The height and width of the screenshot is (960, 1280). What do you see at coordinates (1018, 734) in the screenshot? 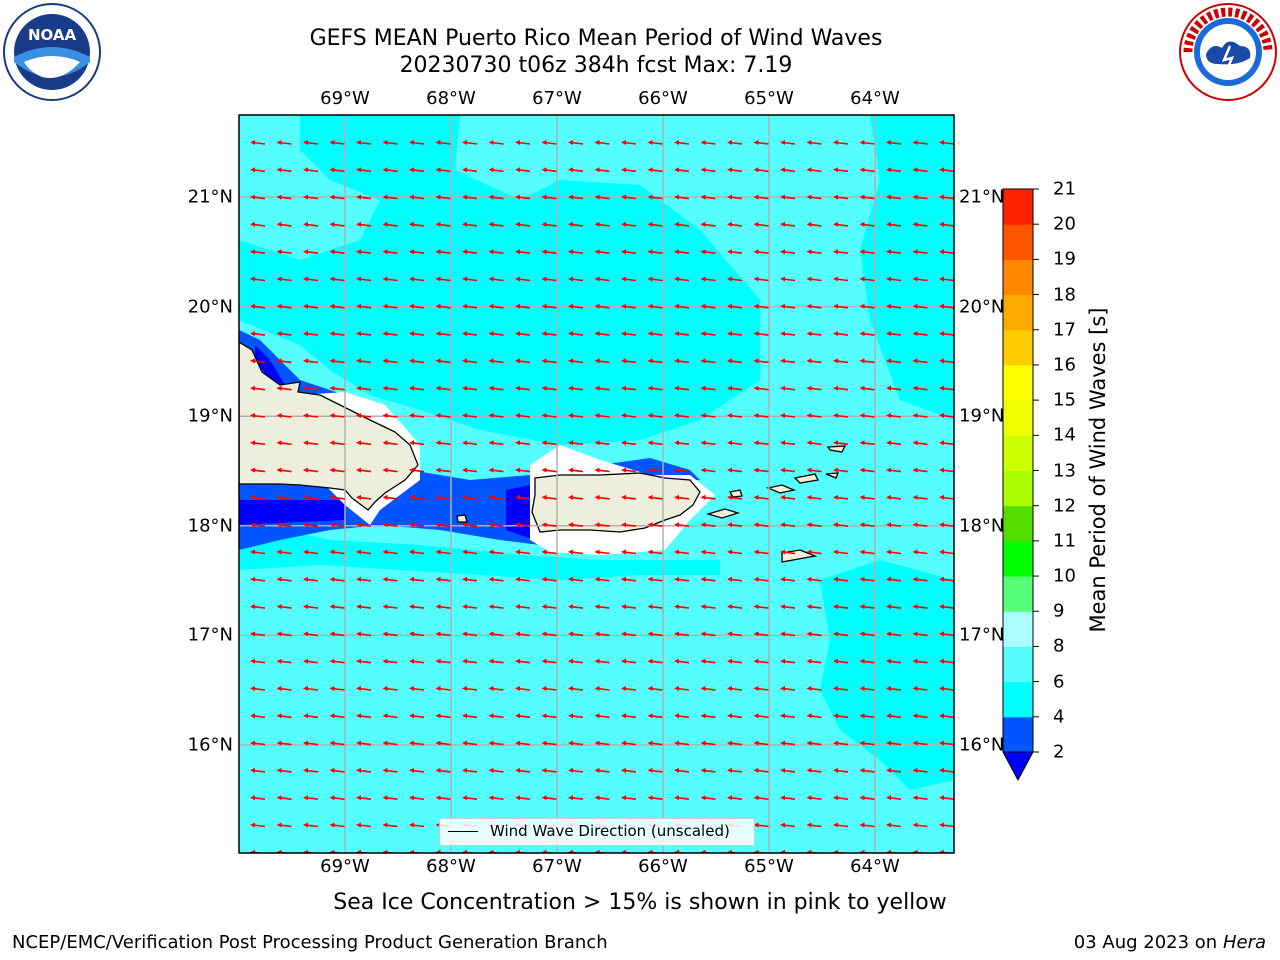
I see `colorbar-swatch` at bounding box center [1018, 734].